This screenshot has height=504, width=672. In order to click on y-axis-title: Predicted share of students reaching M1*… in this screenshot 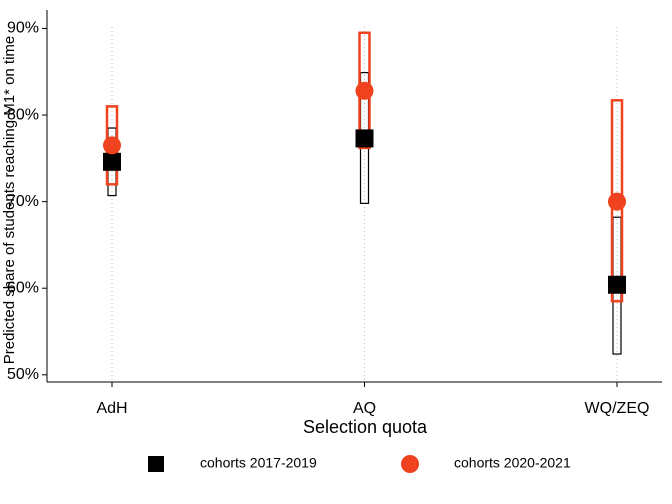, I will do `click(9, 200)`.